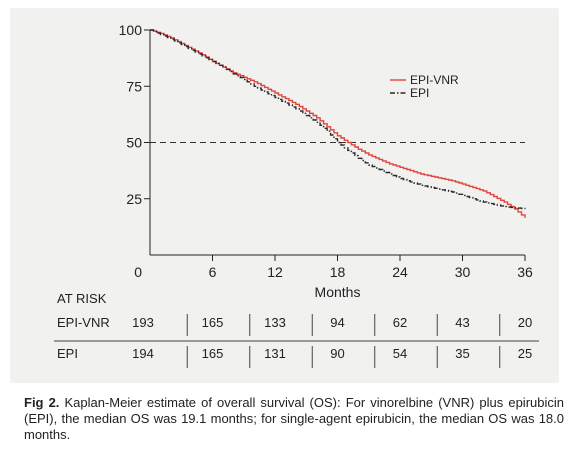 The width and height of the screenshot is (571, 463). What do you see at coordinates (42, 402) in the screenshot?
I see `caption-label: Fig 2.` at bounding box center [42, 402].